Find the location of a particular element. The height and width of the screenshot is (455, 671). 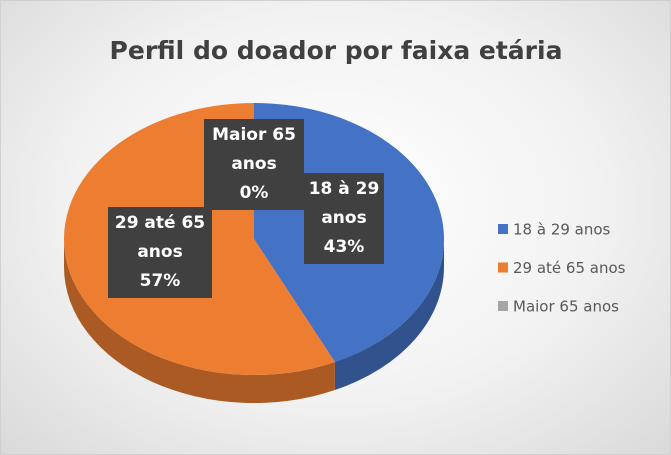

chart-title: Perfil do doador por faixa etária is located at coordinates (336, 50).